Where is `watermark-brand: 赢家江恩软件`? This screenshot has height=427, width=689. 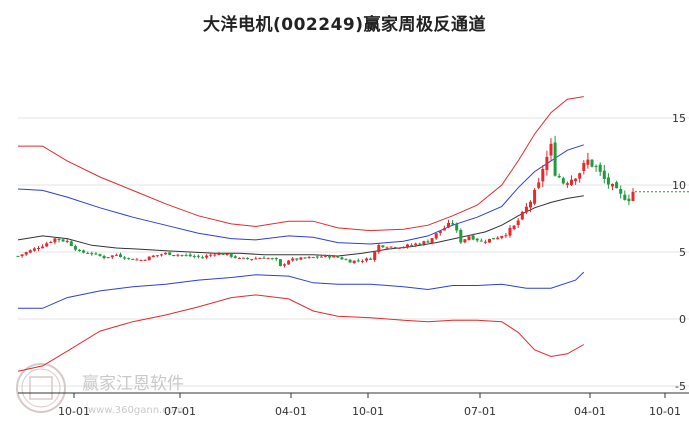
watermark-brand: 赢家江恩软件 is located at coordinates (133, 384).